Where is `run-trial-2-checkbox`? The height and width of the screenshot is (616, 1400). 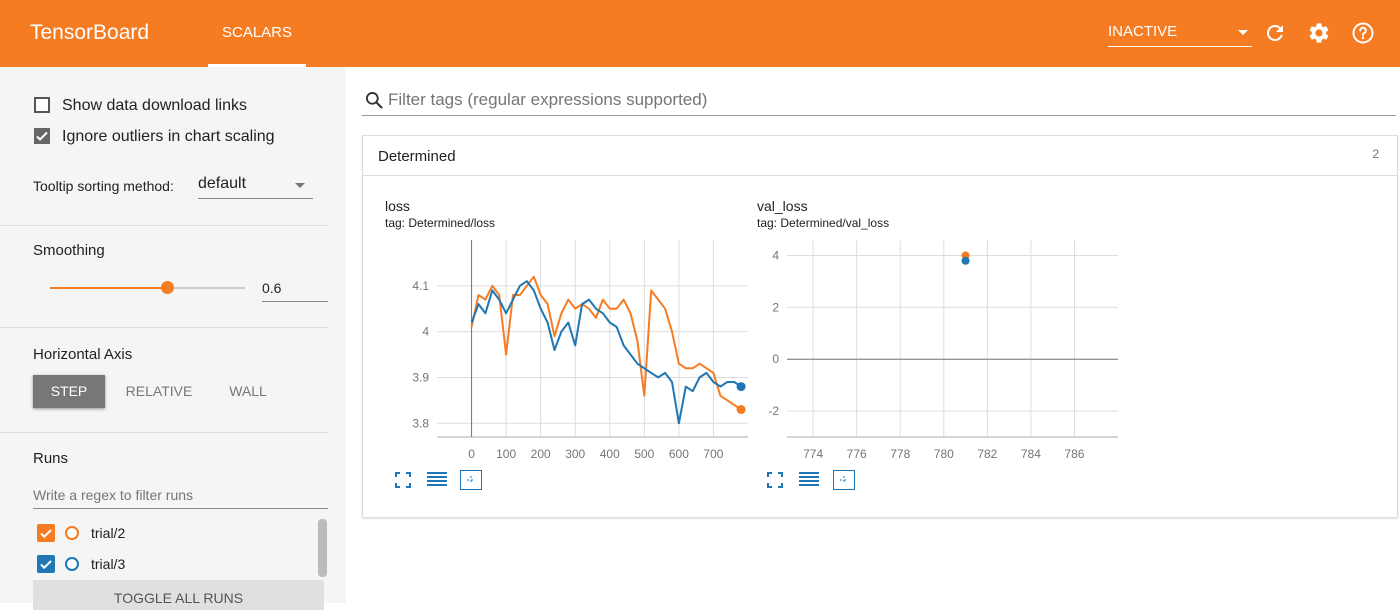
run-trial-2-checkbox is located at coordinates (46, 533).